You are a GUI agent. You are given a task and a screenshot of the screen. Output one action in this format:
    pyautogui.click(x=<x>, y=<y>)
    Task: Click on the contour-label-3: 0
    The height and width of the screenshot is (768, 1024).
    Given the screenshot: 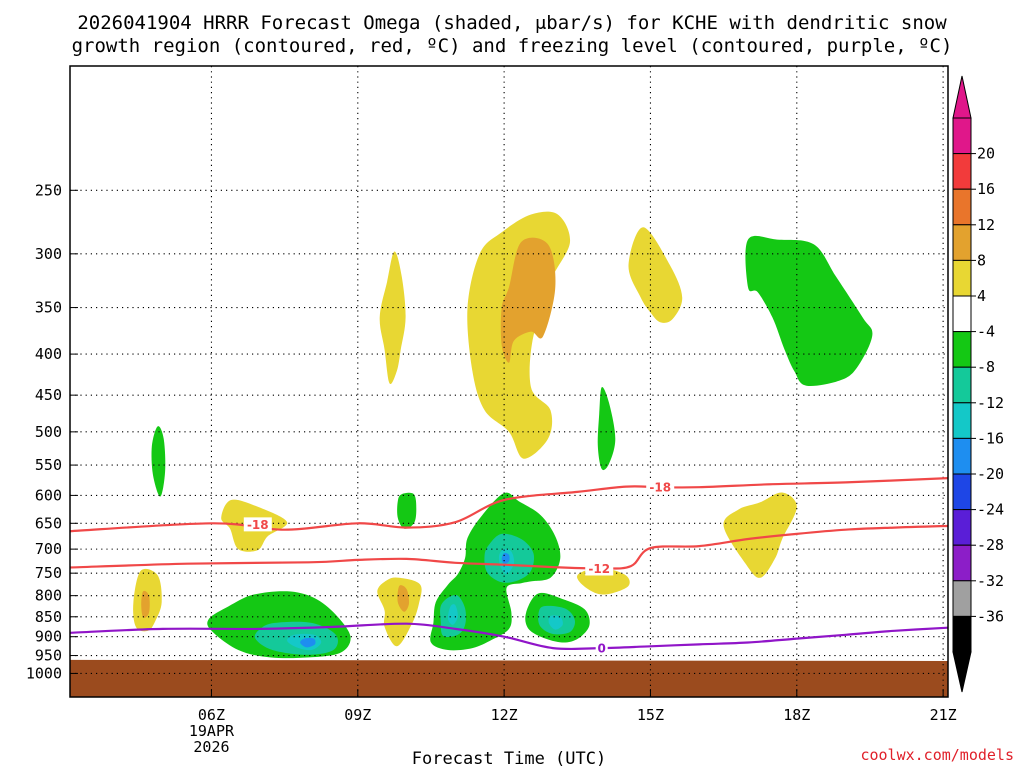 What is the action you would take?
    pyautogui.click(x=601, y=649)
    